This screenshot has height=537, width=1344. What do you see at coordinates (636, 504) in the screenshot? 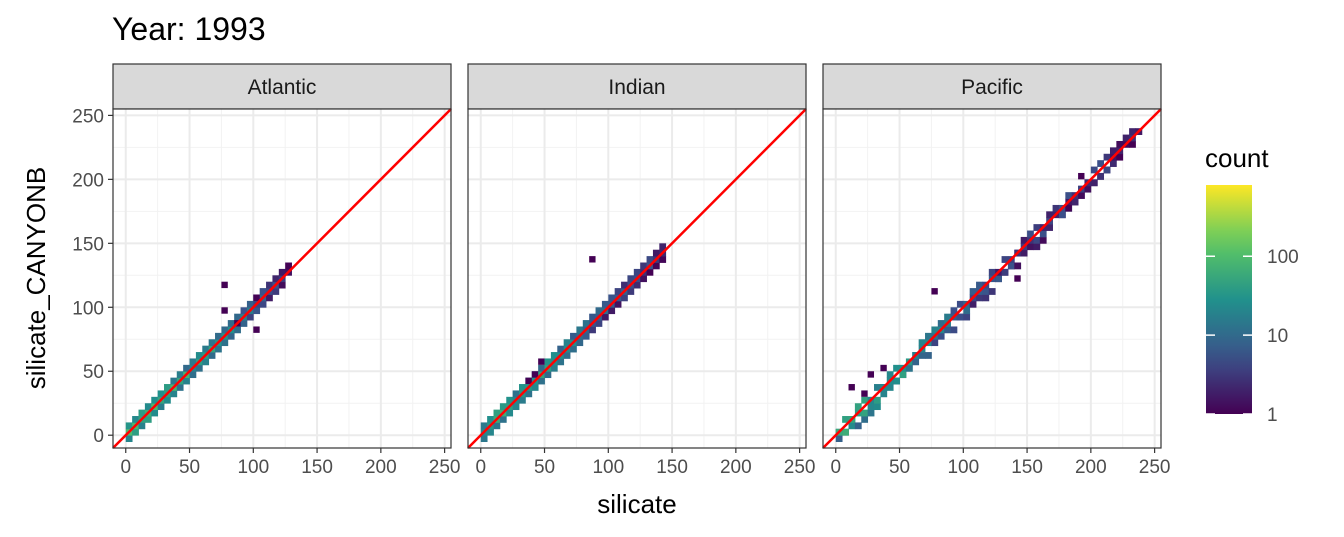
I see `x-axis-title: silicate` at bounding box center [636, 504].